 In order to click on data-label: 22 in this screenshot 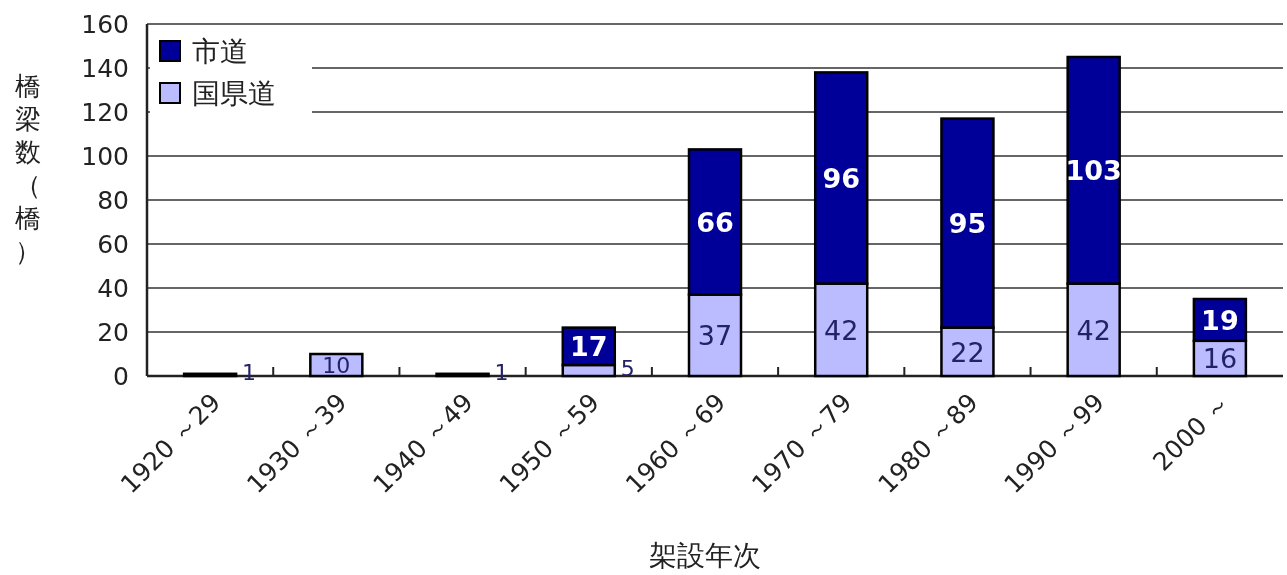, I will do `click(967, 352)`.